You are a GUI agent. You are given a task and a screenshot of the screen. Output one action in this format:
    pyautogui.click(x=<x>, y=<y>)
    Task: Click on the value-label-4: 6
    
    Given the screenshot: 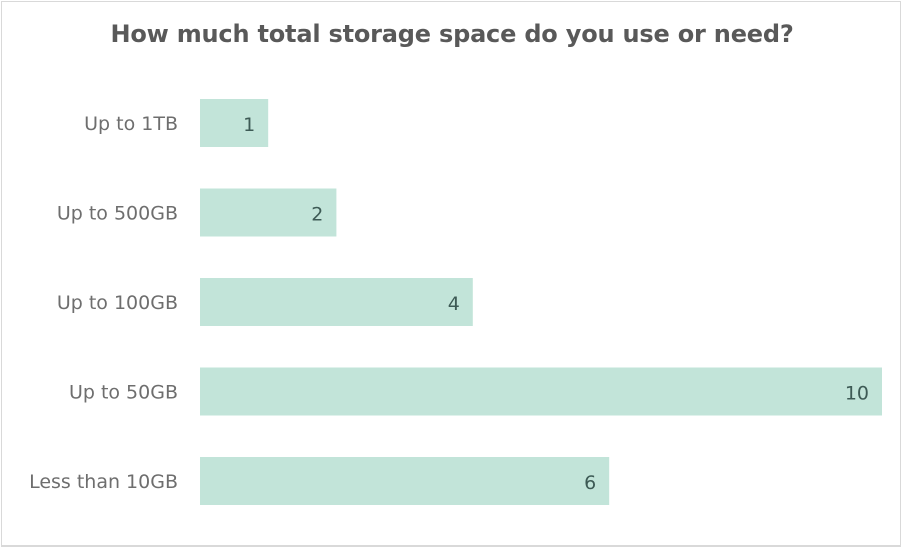 What is the action you would take?
    pyautogui.click(x=590, y=483)
    